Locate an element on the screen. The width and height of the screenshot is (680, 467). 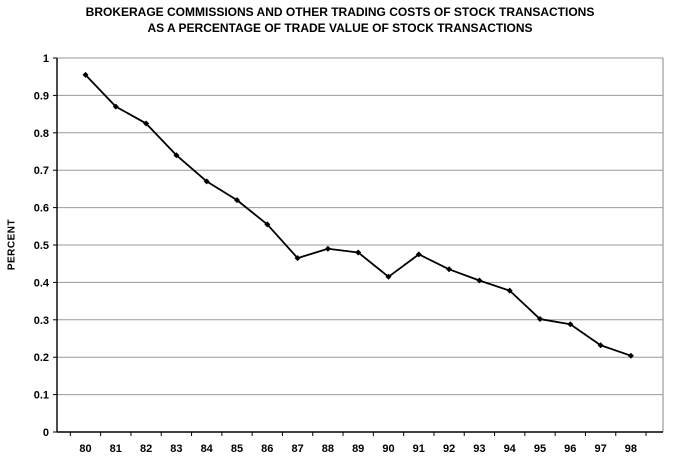
x-tick-label: 80 is located at coordinates (85, 449).